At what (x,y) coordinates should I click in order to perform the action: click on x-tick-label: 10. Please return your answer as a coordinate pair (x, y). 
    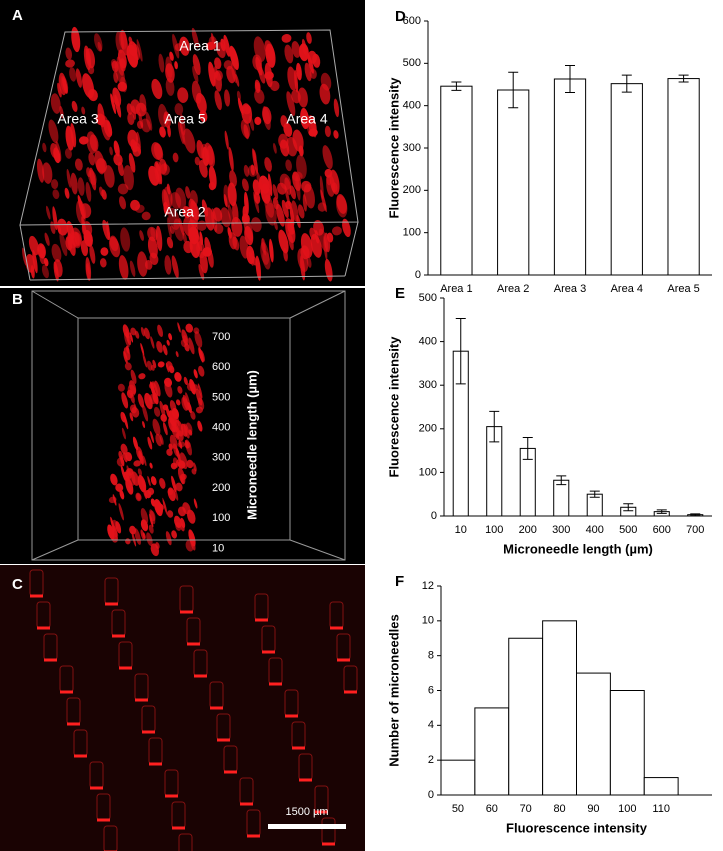
    Looking at the image, I should click on (461, 530).